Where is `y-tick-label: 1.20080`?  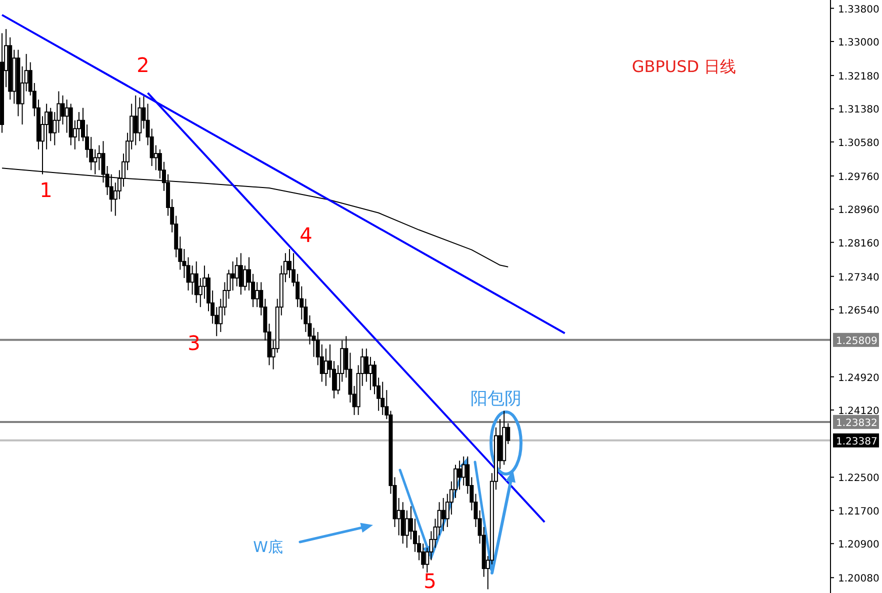
y-tick-label: 1.20080 is located at coordinates (859, 579).